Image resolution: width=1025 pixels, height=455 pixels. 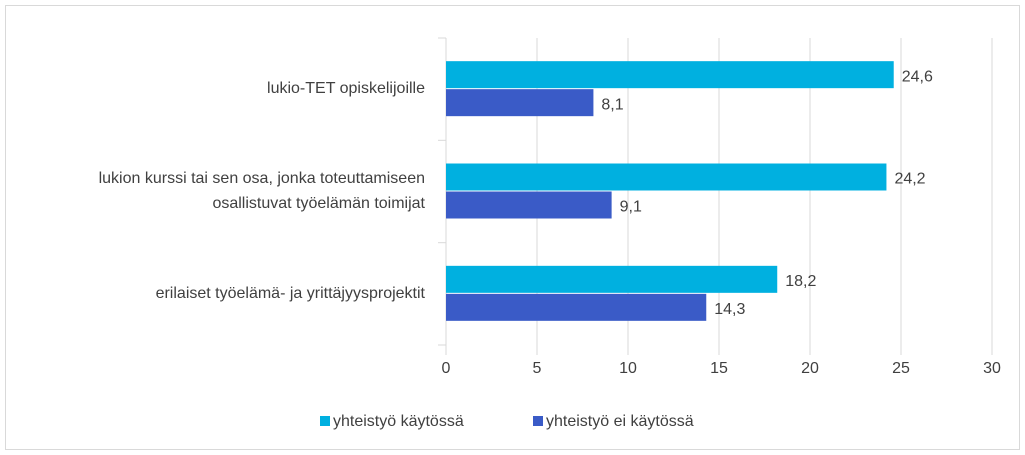 I want to click on value-label: 18,2, so click(x=800, y=281).